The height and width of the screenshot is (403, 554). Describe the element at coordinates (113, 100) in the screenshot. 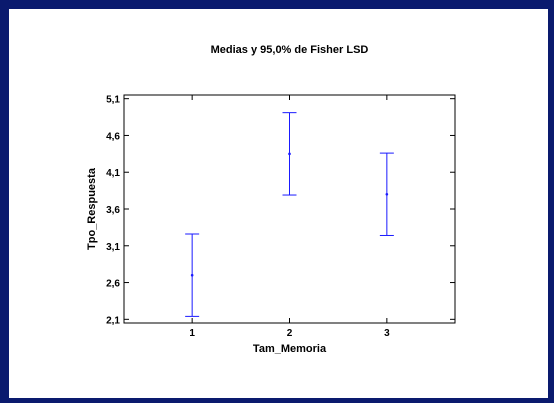

I see `y-tick-label: 5,1` at that location.